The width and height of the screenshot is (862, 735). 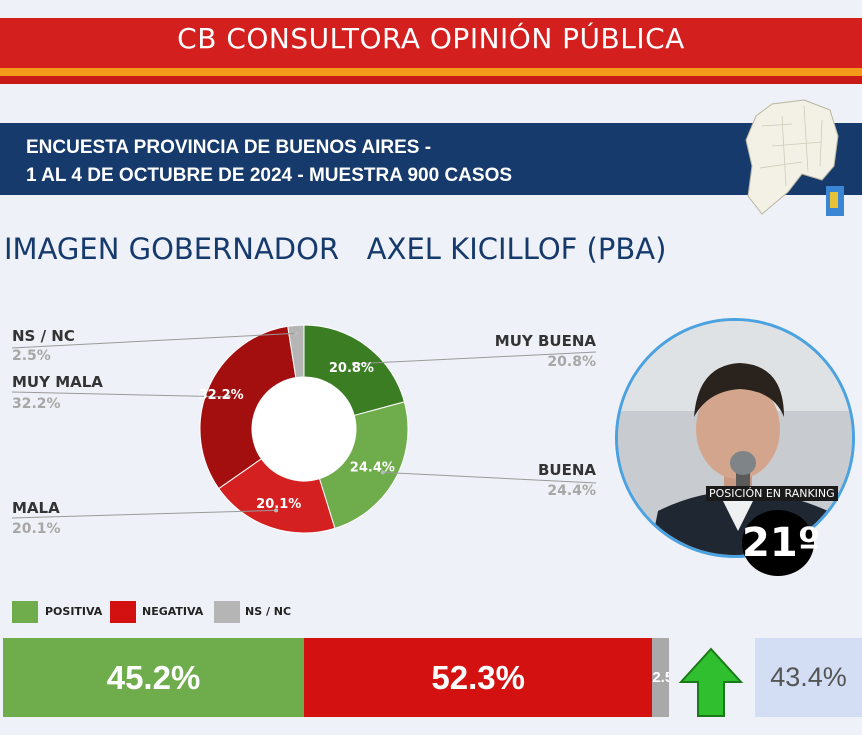 I want to click on value-muy-buena: 20.8%, so click(x=571, y=362).